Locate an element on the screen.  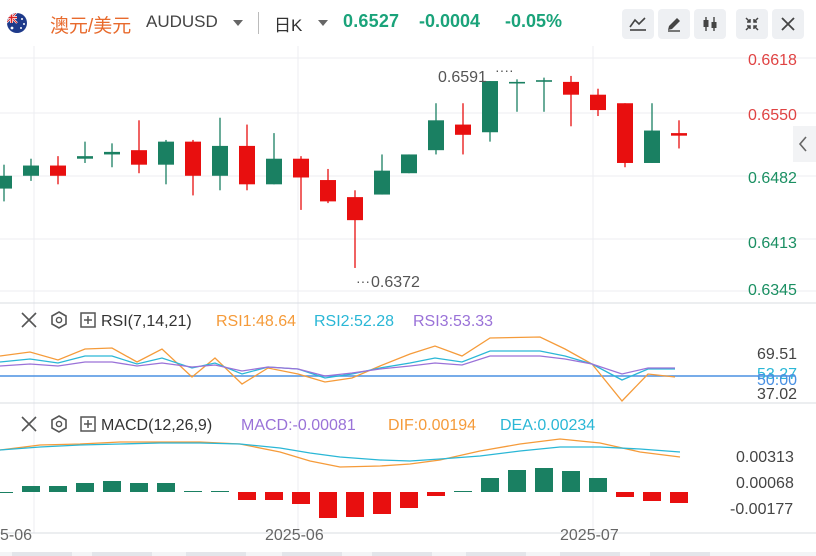
price-tick: 0.6345 is located at coordinates (772, 290).